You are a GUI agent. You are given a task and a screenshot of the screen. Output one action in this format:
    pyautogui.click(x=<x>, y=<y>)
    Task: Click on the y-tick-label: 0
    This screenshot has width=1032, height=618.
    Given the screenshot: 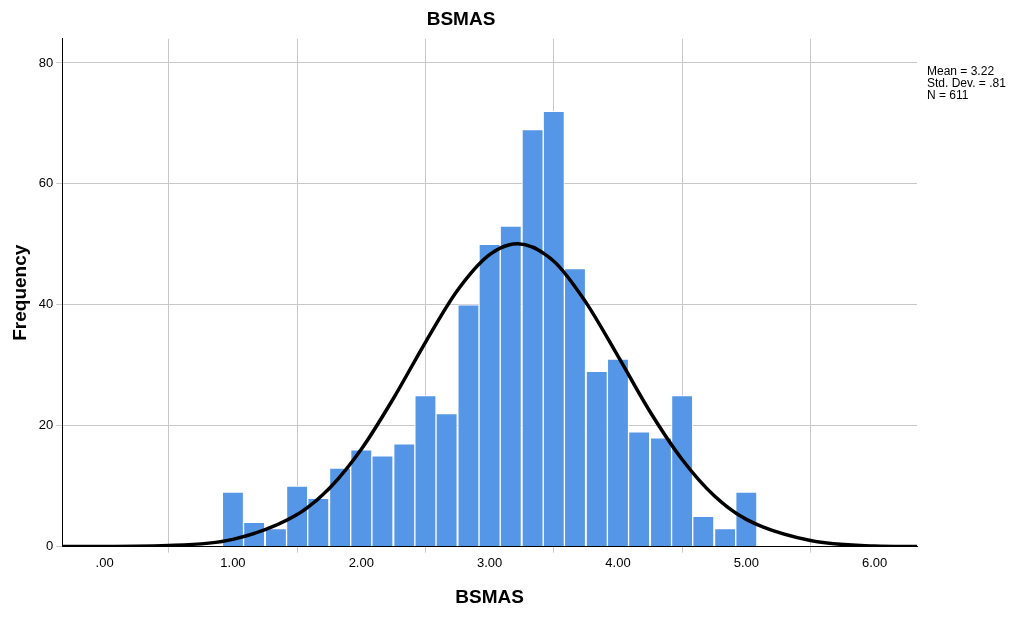 What is the action you would take?
    pyautogui.click(x=50, y=546)
    